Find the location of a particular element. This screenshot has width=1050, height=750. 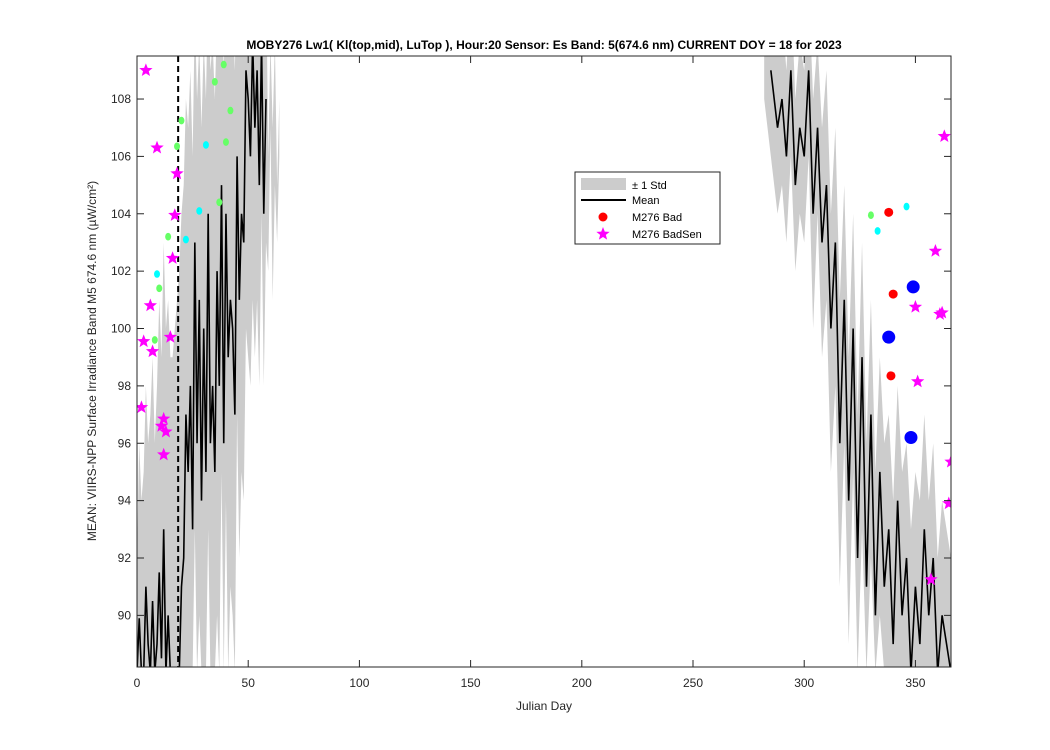

legend: ± 1 Std Mean M276 Bad M276 BadSen is located at coordinates (647, 208).